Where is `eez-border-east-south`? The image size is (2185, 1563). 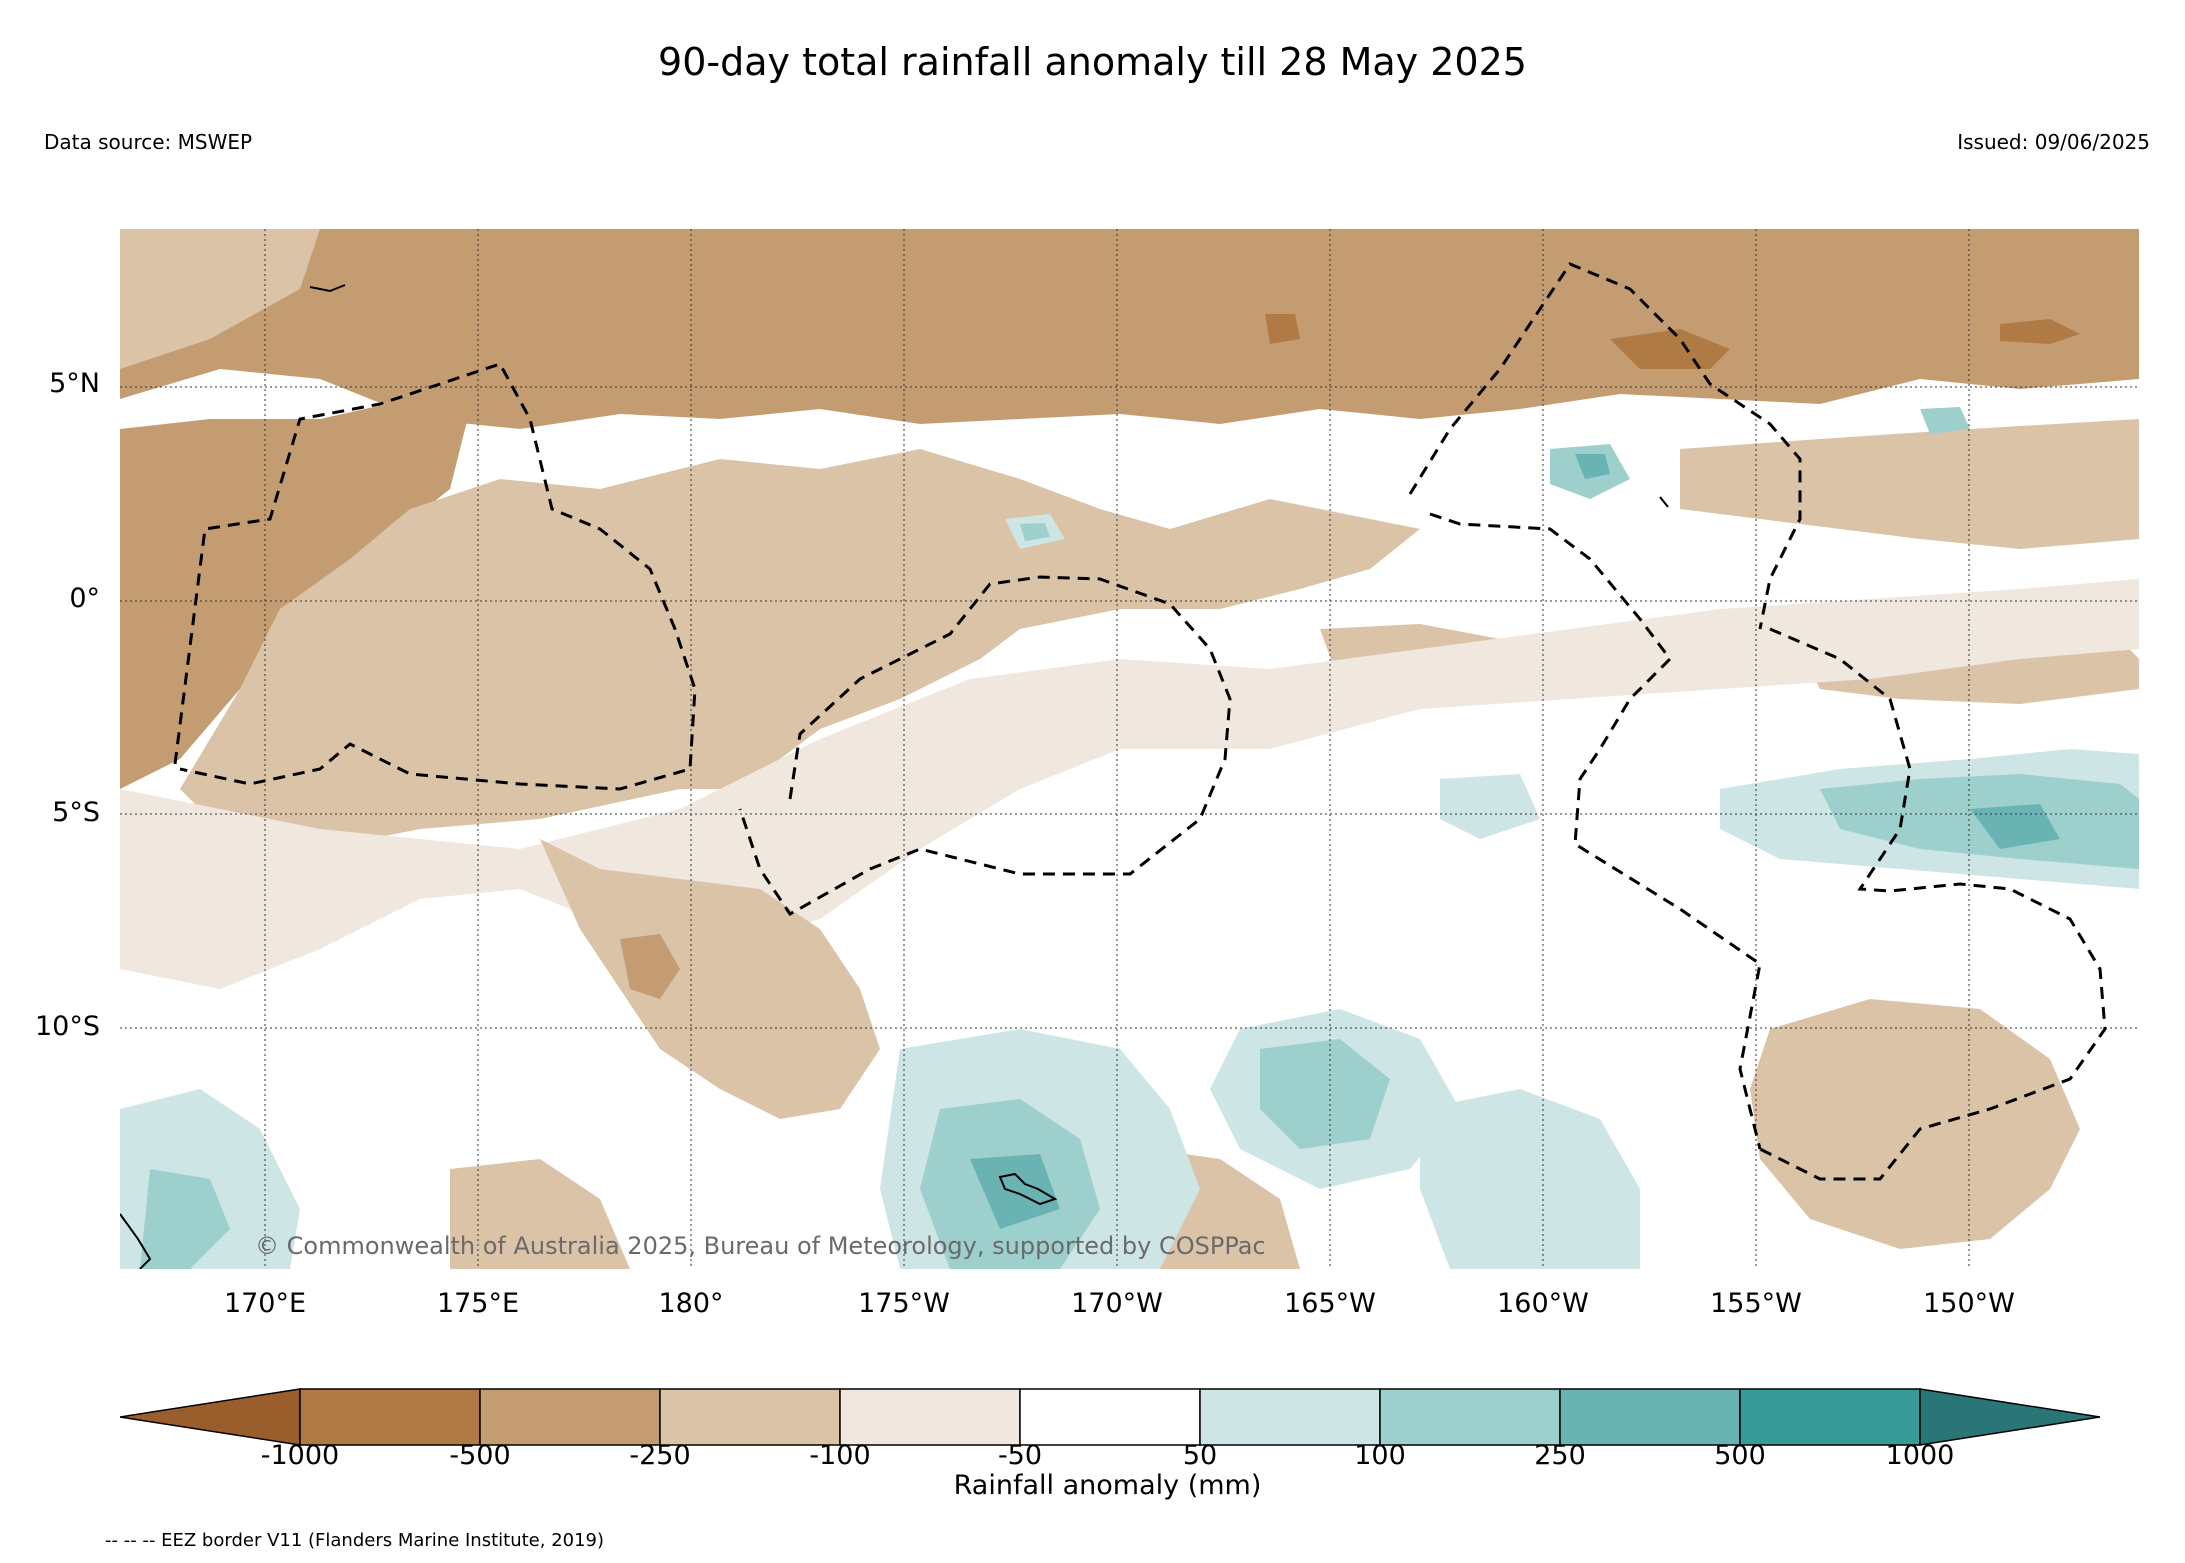
eez-border-east-south is located at coordinates (1933, 904).